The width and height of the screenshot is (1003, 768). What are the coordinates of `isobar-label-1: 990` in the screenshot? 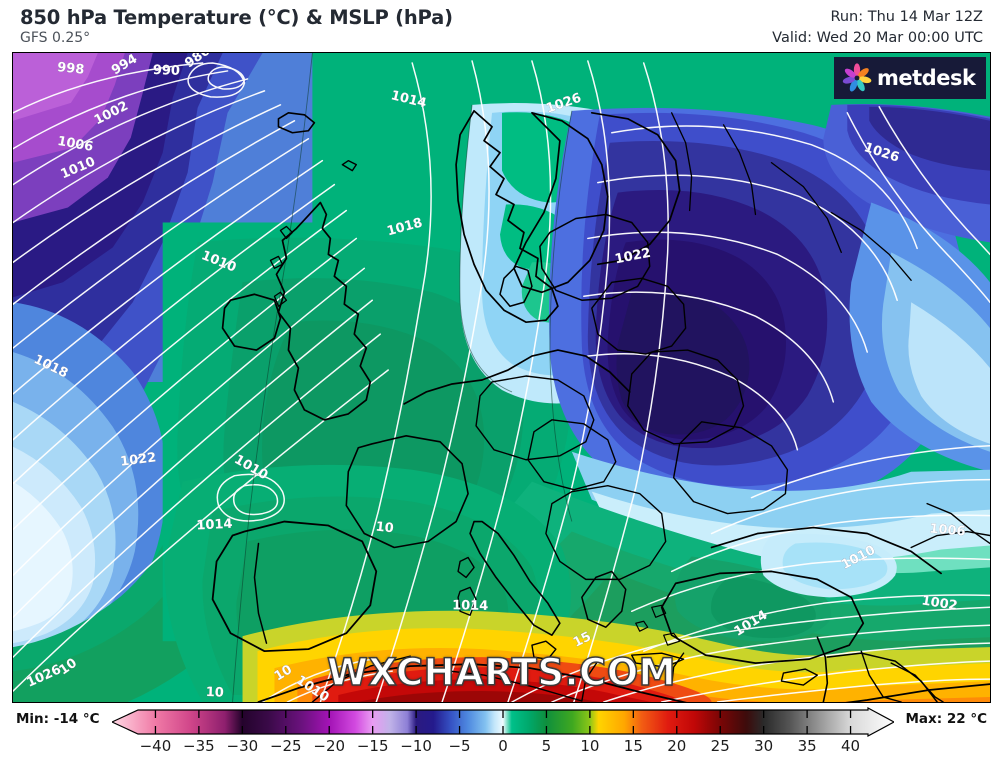 It's located at (167, 71).